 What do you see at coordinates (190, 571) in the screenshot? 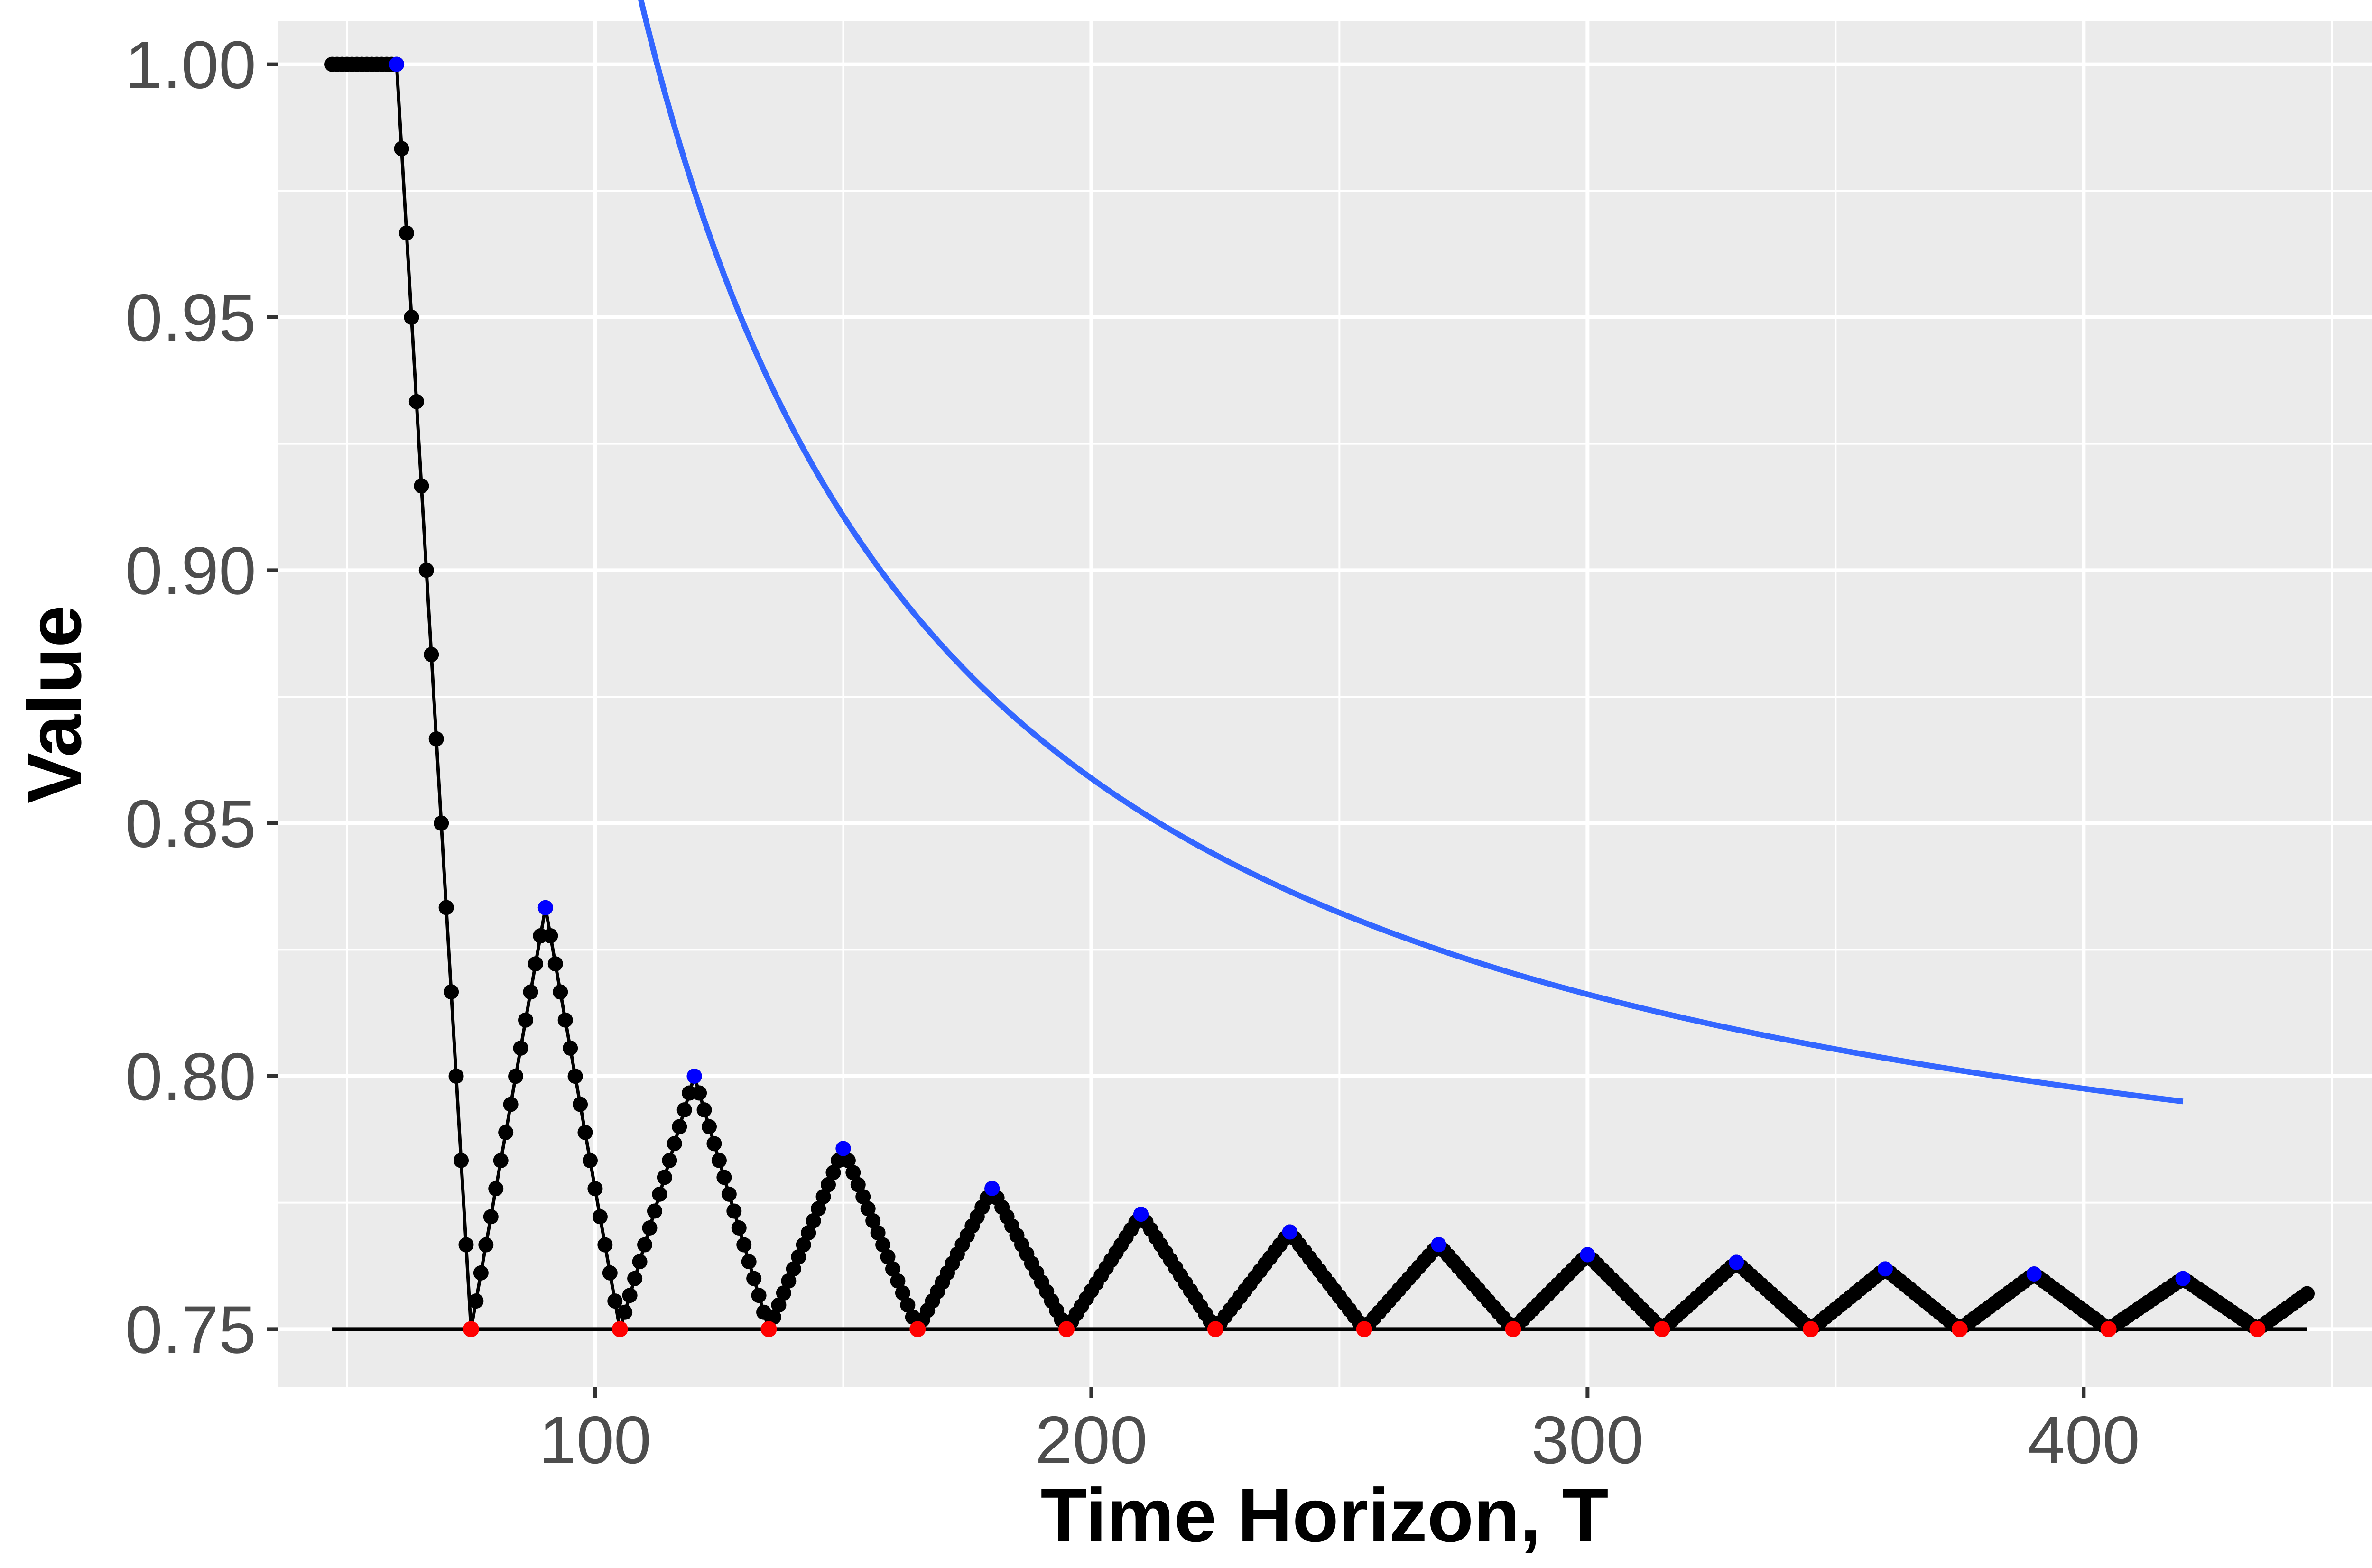
I see `y-tick-label: 0.90` at bounding box center [190, 571].